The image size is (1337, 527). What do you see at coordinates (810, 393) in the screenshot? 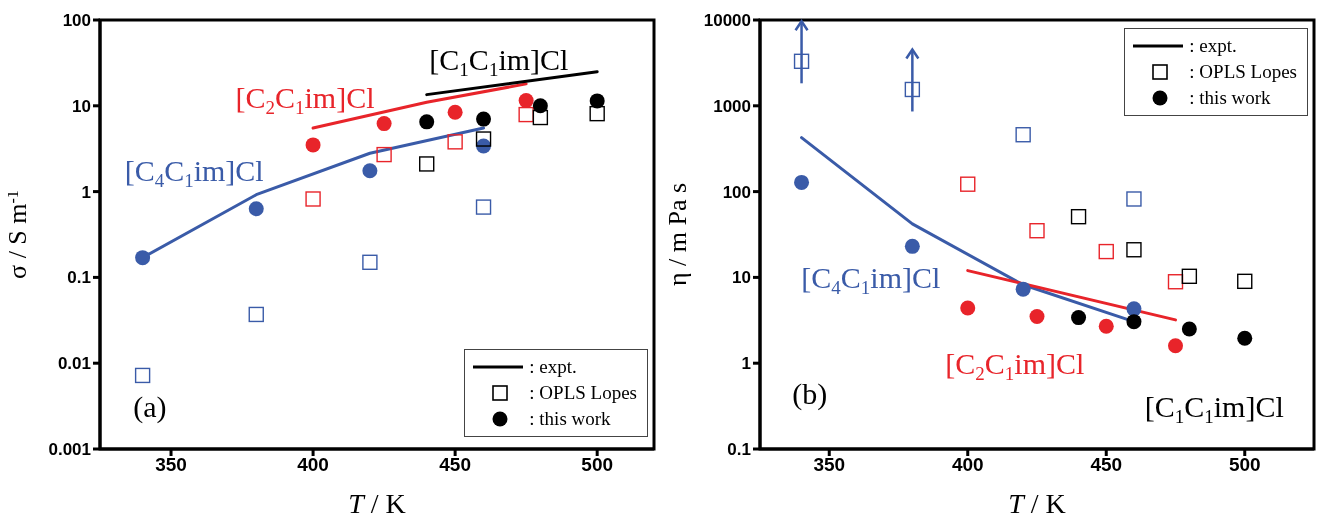
I see `annotation: (b)` at bounding box center [810, 393].